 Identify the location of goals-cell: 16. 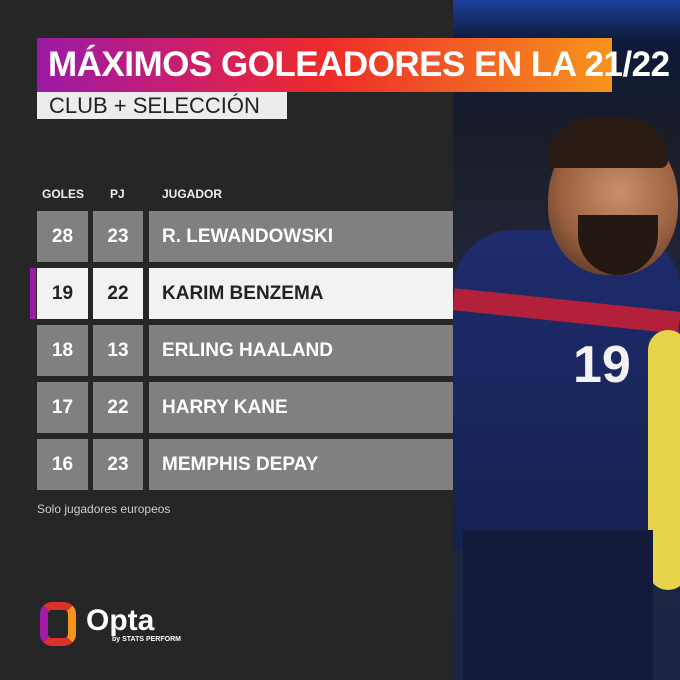
(62, 464).